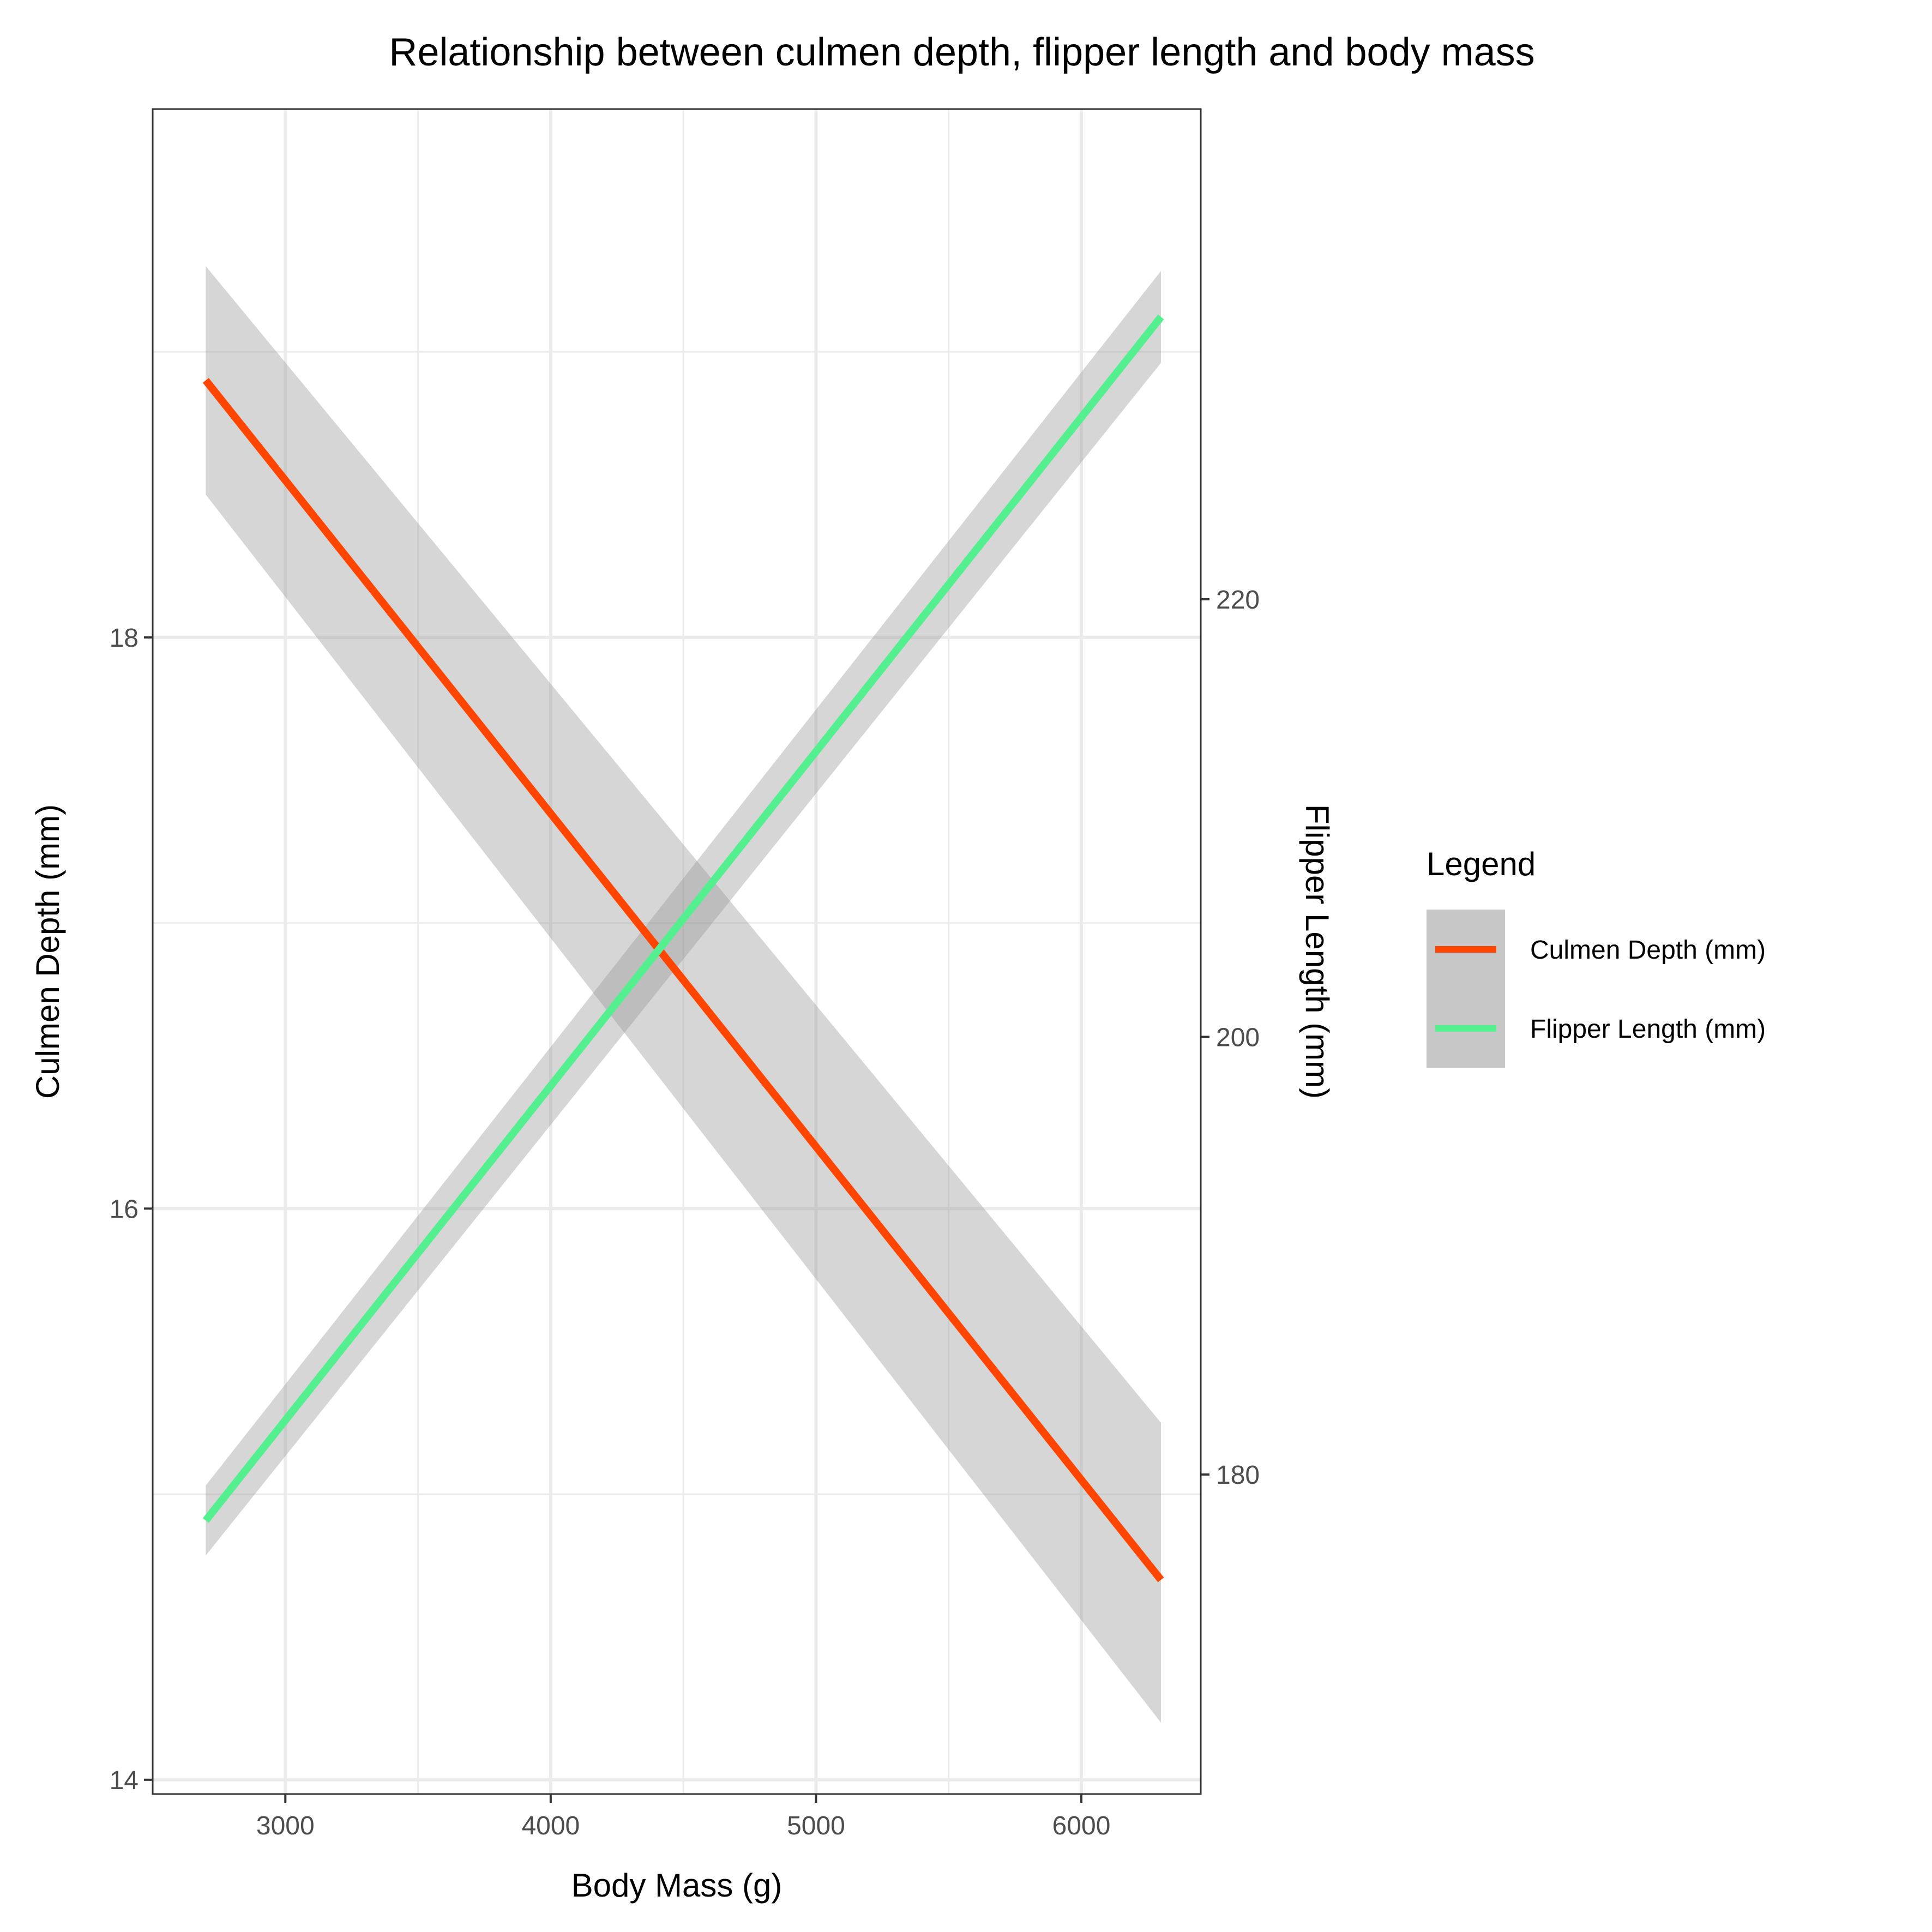 The width and height of the screenshot is (1932, 1932). I want to click on y2-tick-label: 200, so click(1238, 1038).